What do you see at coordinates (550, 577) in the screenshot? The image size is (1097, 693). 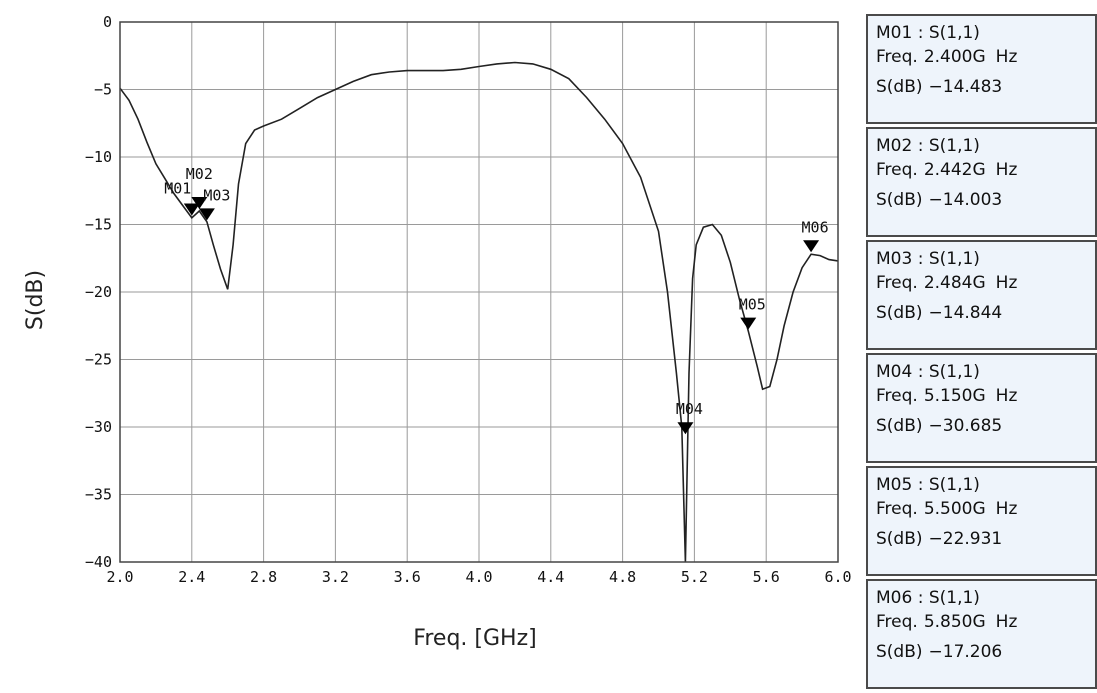 I see `x-tick-label: 4.4` at bounding box center [550, 577].